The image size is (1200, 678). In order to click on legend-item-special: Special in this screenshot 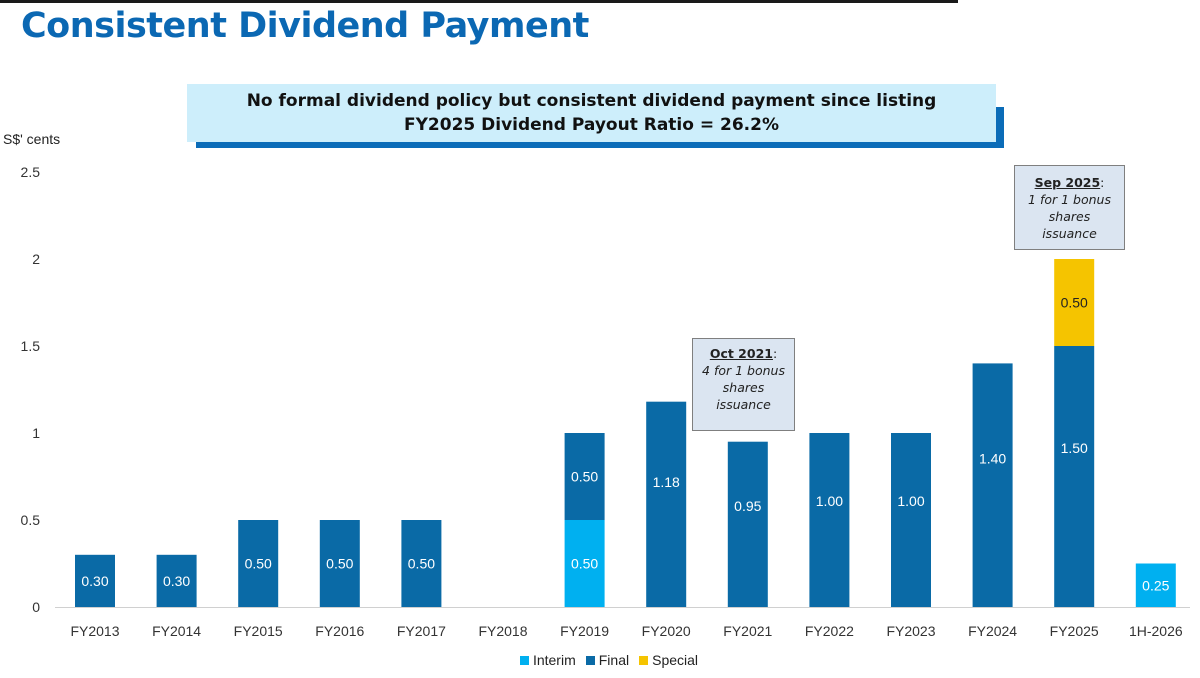, I will do `click(668, 660)`.